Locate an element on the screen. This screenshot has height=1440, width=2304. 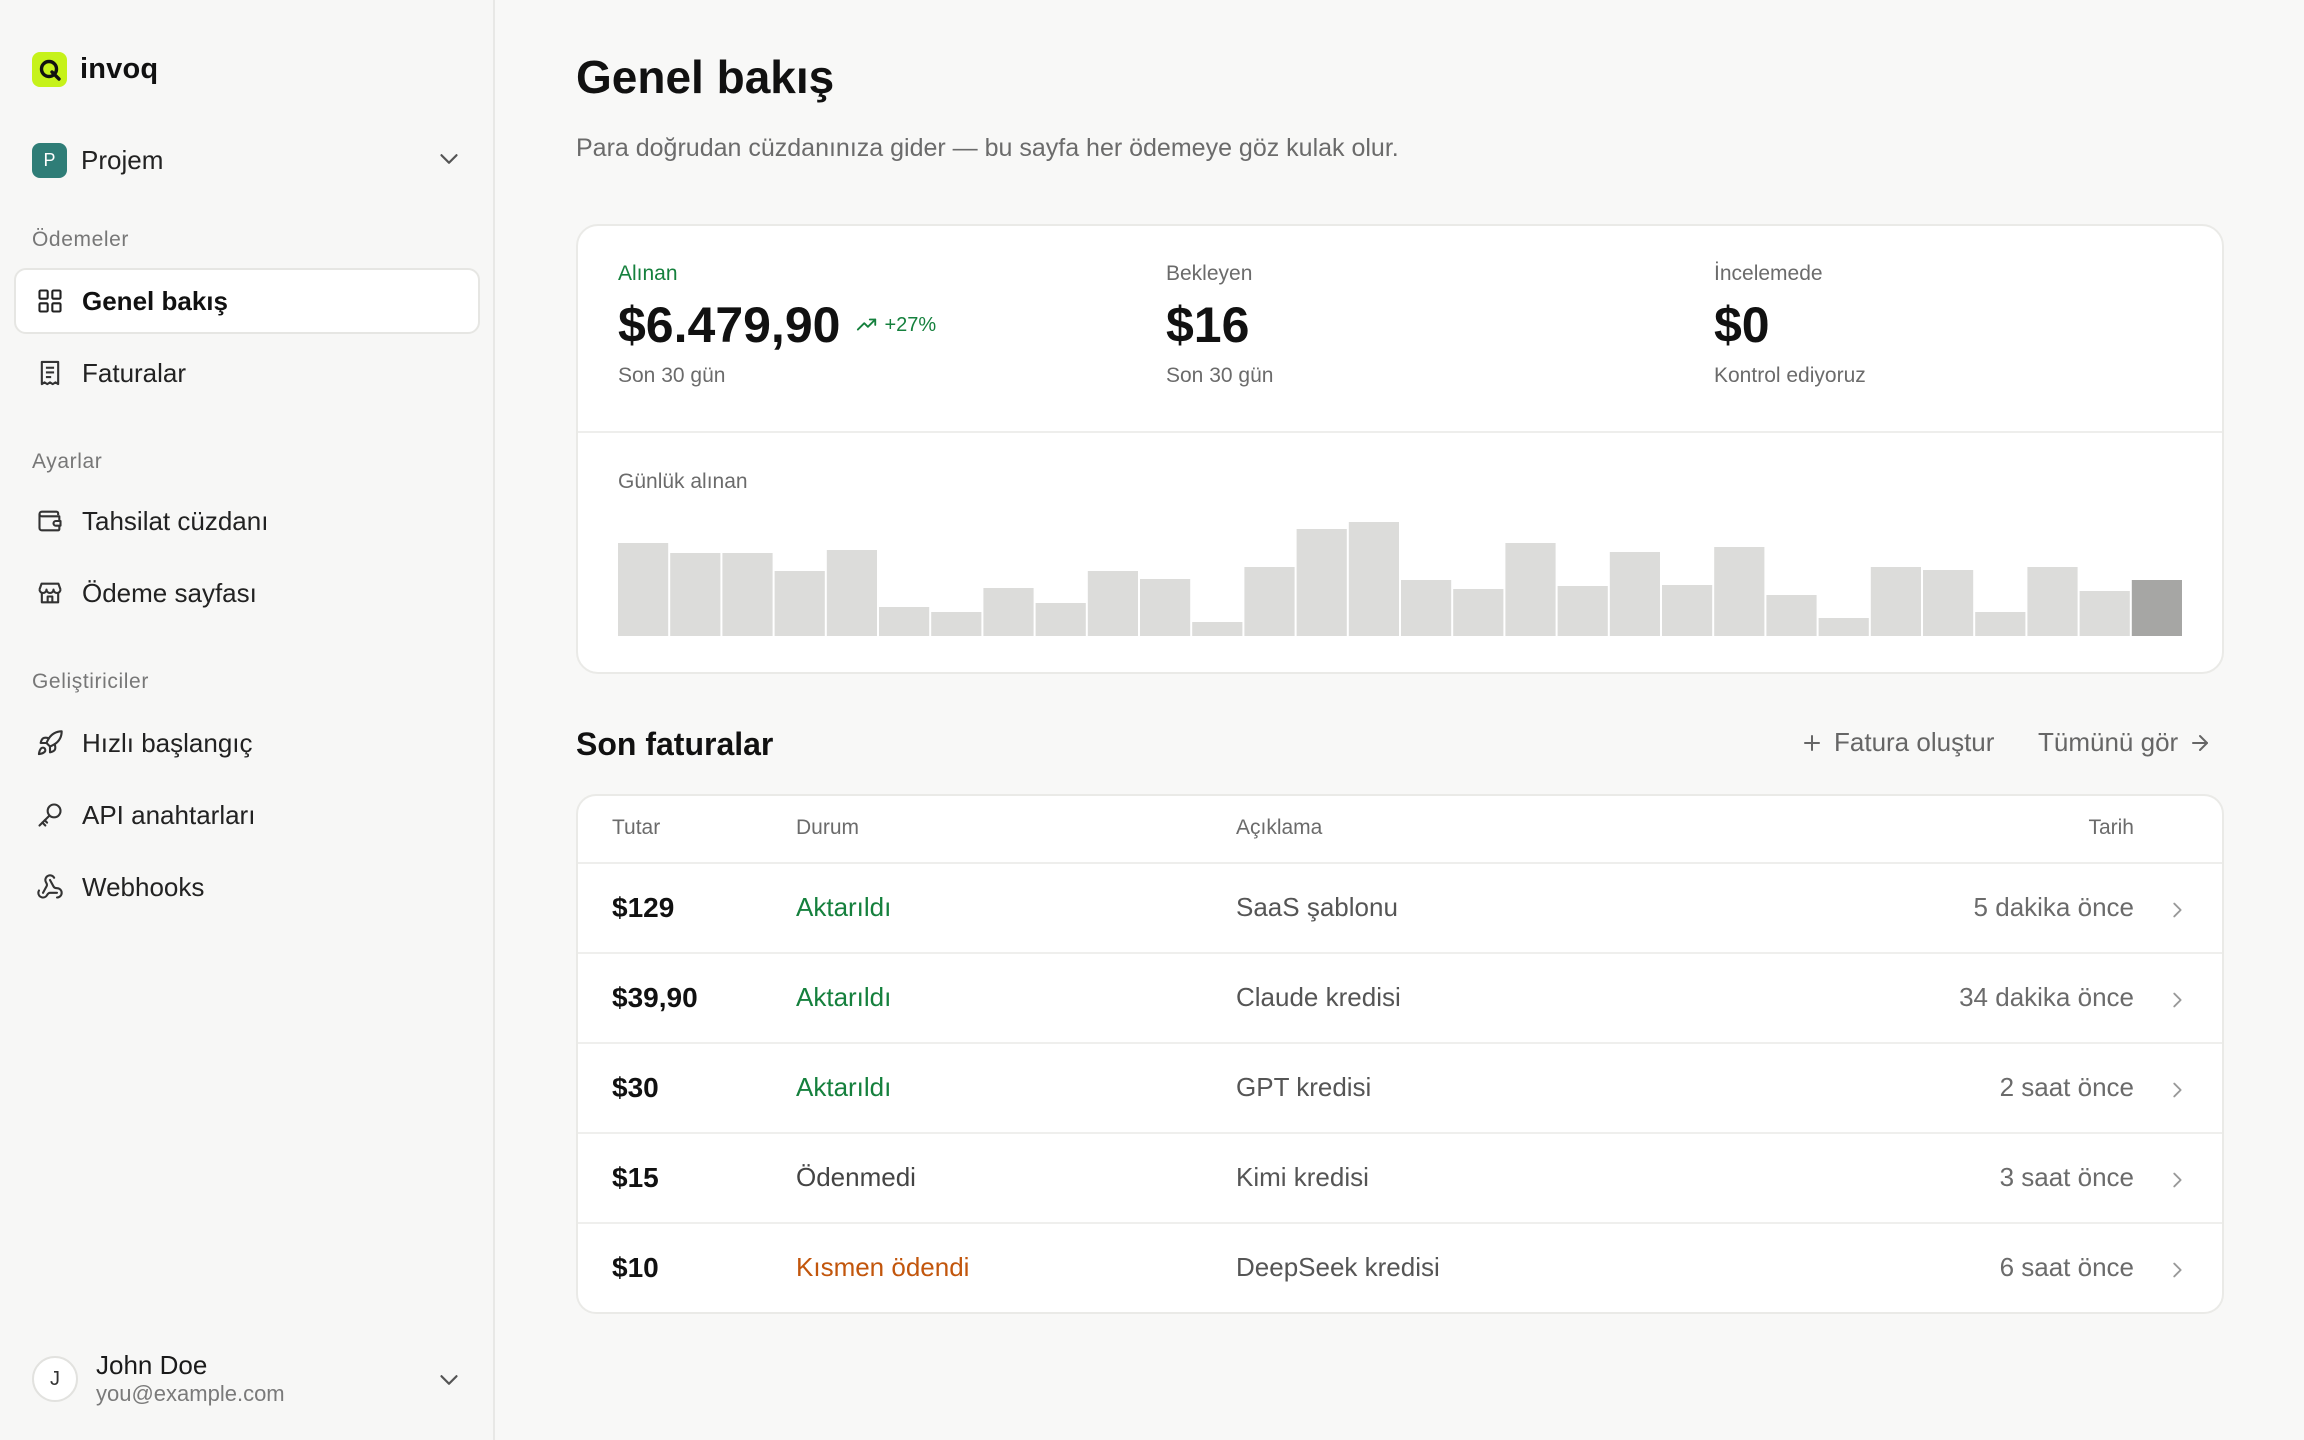
create-invoice-button: Fatura oluştur is located at coordinates (1897, 742).